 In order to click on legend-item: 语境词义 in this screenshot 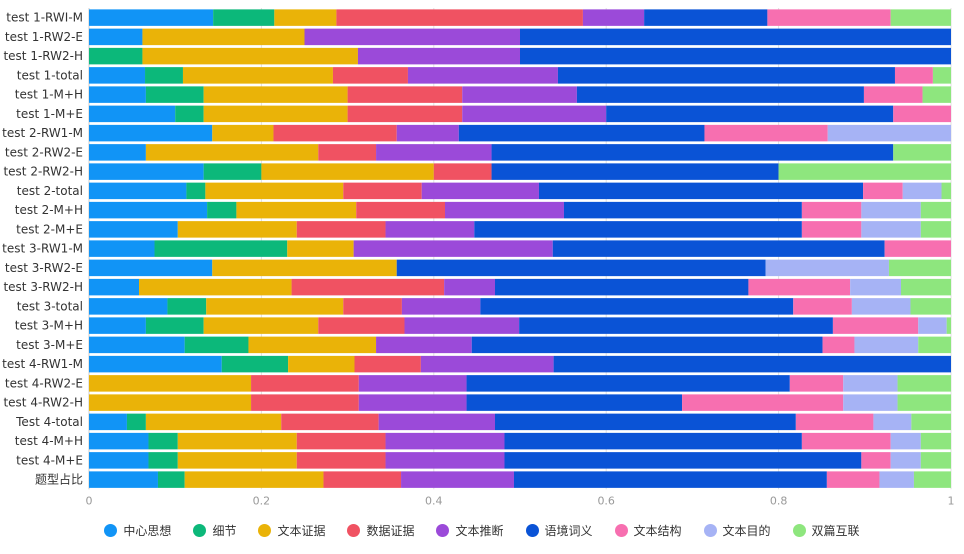, I will do `click(559, 530)`.